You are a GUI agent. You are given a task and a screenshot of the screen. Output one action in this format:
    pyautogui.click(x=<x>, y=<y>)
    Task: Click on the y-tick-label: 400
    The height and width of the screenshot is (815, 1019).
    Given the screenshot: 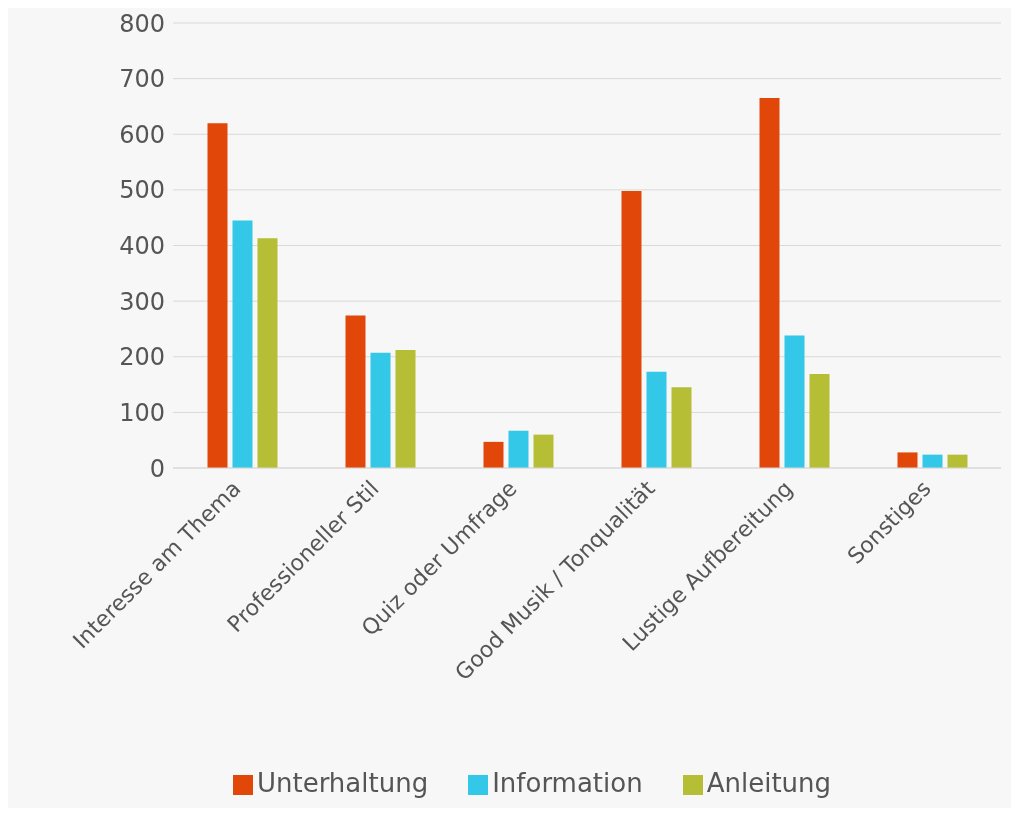 What is the action you would take?
    pyautogui.click(x=142, y=246)
    